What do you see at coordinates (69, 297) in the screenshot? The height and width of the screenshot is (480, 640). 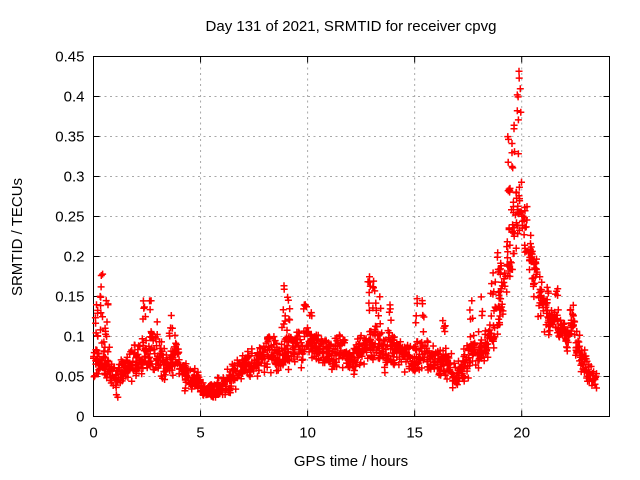 I see `y-tick-label: 0.15` at bounding box center [69, 297].